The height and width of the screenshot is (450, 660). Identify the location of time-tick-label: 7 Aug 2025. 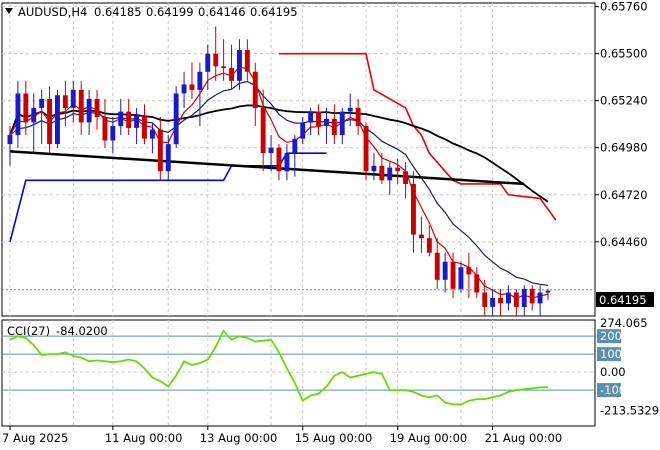
(35, 438).